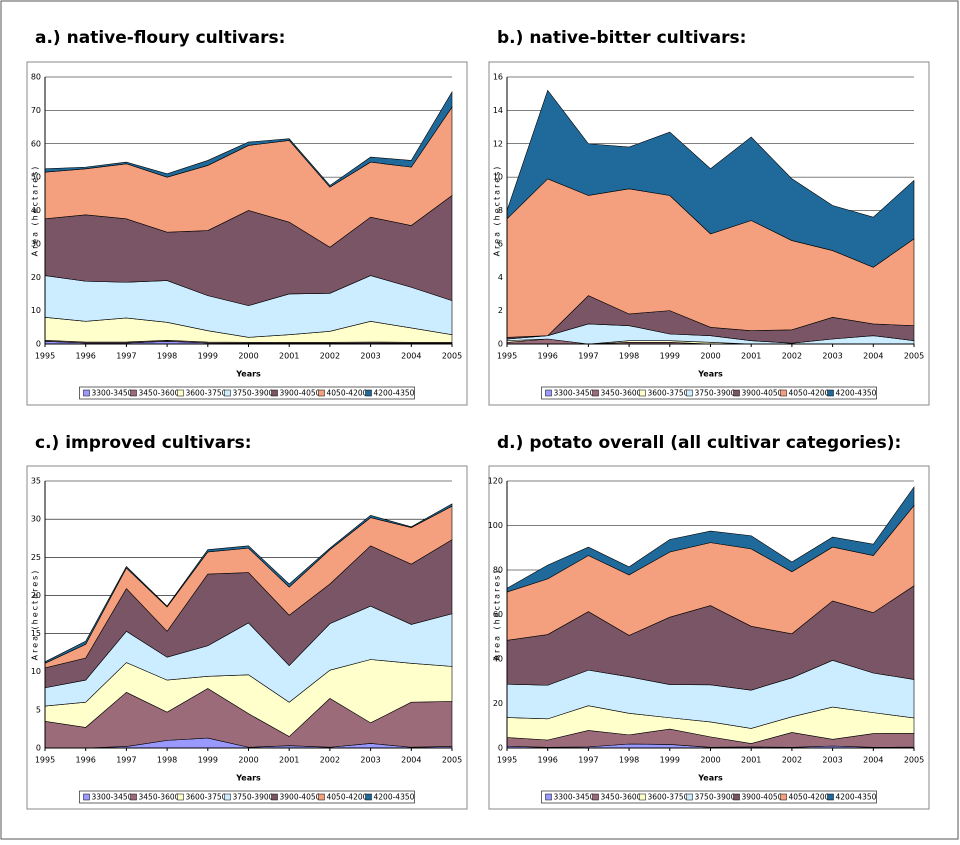  Describe the element at coordinates (36, 110) in the screenshot. I see `y-tick-label: 70` at that location.